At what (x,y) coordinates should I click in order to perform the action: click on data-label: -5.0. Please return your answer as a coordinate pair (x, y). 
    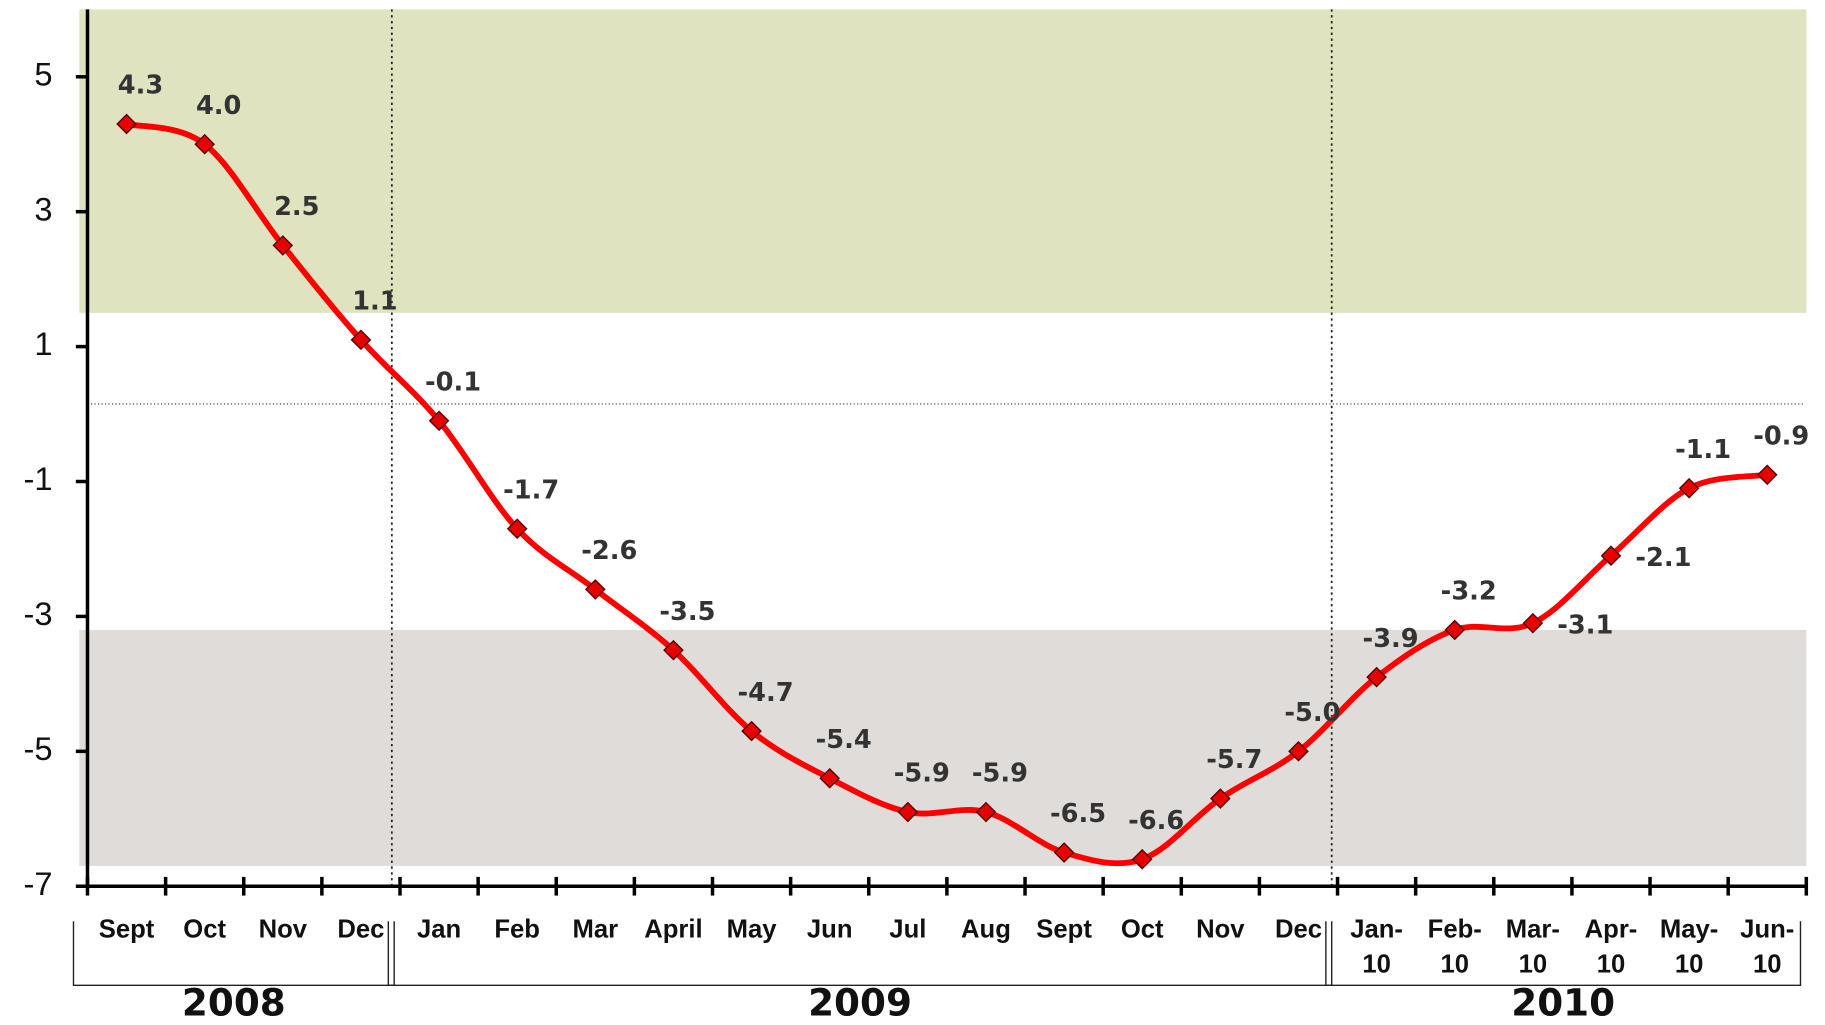
    Looking at the image, I should click on (1312, 713).